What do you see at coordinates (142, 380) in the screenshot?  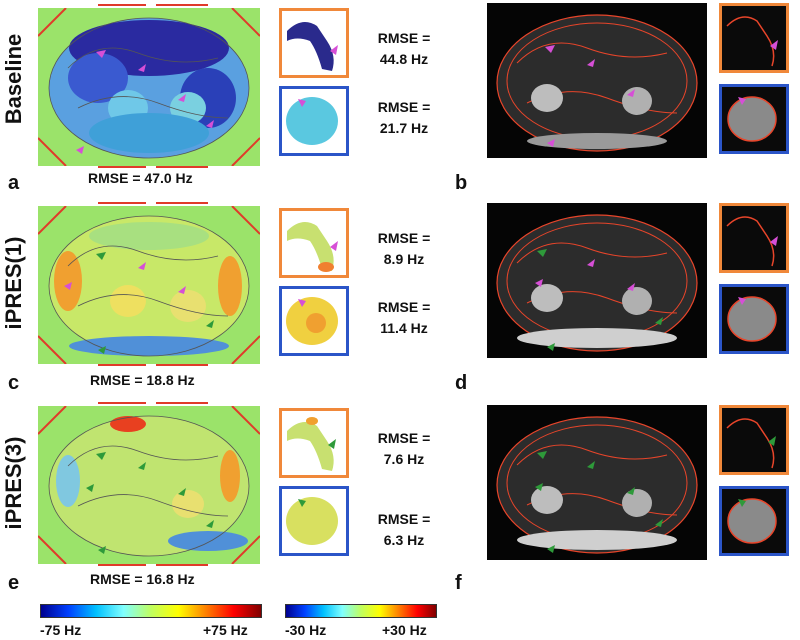 I see `rmse-main-ipres1: RMSE = 18.8 Hz` at bounding box center [142, 380].